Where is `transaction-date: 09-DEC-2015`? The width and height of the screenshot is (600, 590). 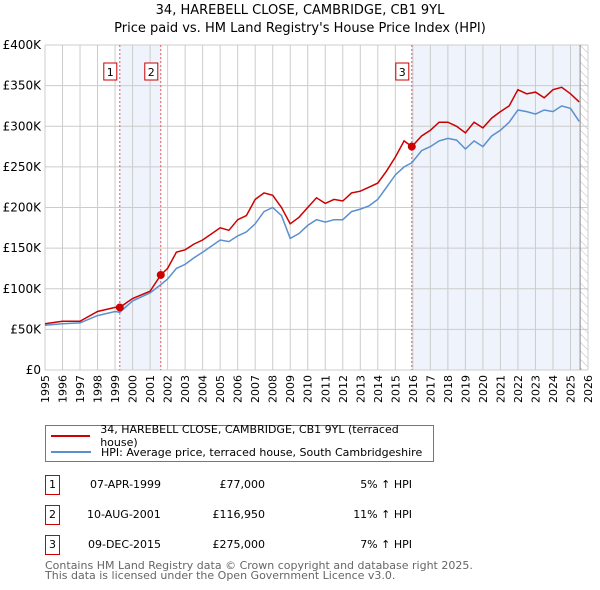
transaction-date: 09-DEC-2015 is located at coordinates (125, 544).